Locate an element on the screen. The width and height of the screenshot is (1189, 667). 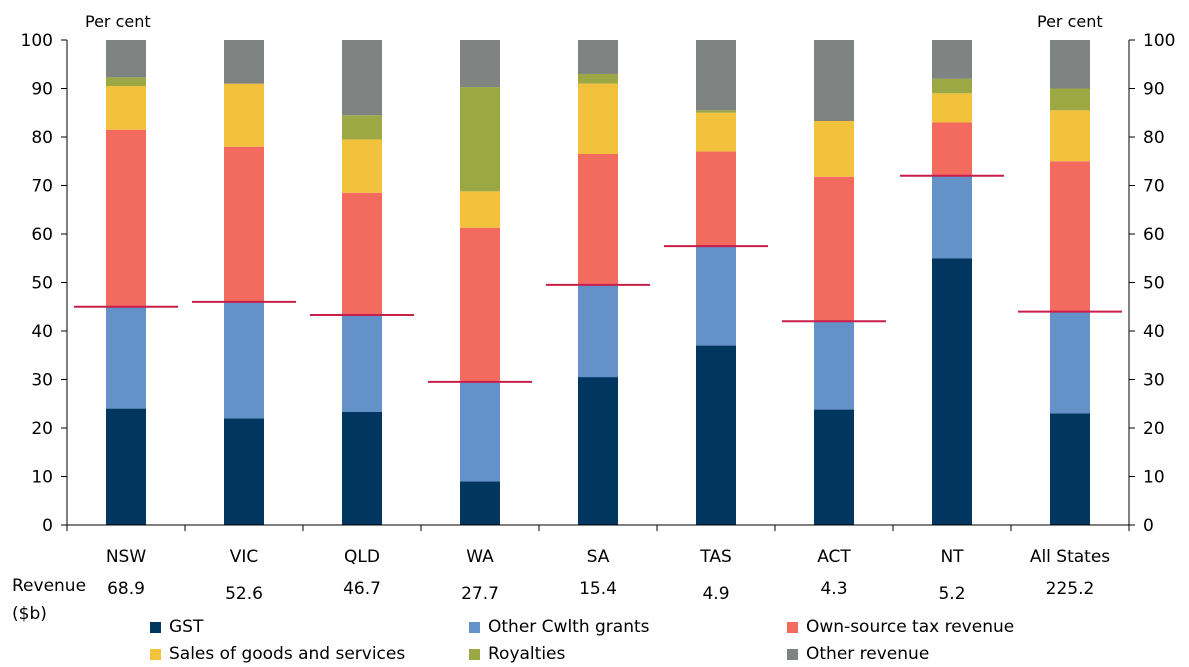
y-tick-label-left: 60 is located at coordinates (42, 235).